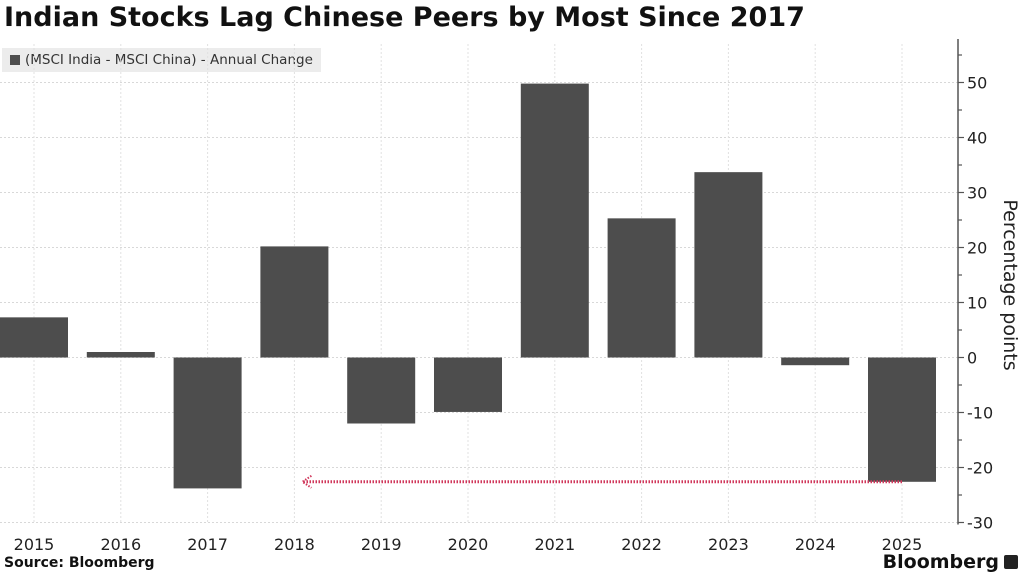 This screenshot has height=576, width=1024. Describe the element at coordinates (980, 413) in the screenshot. I see `y-tick-label: -10` at that location.